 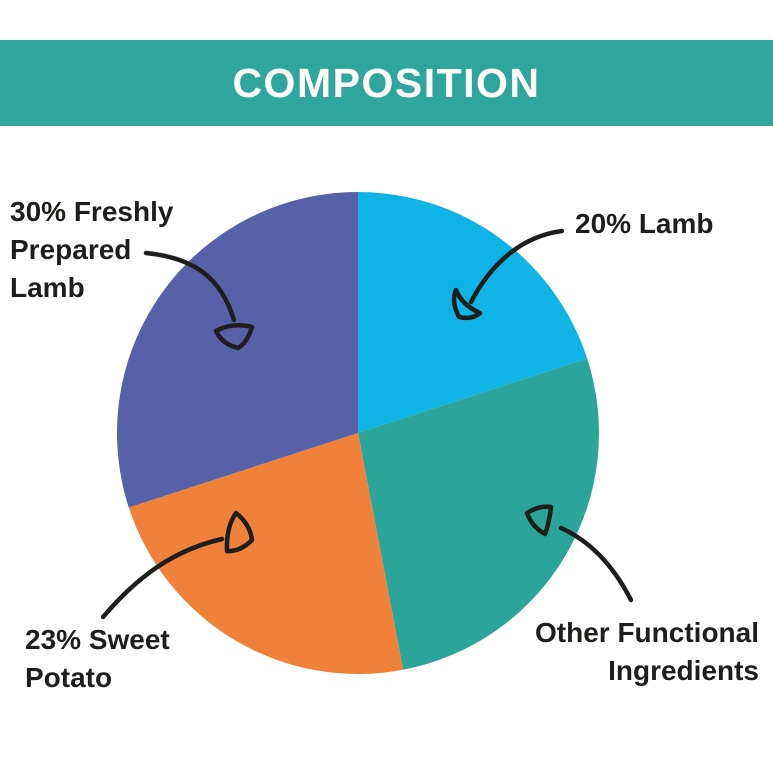 I want to click on pie-slice-other-functional-ingredients, so click(x=478, y=514).